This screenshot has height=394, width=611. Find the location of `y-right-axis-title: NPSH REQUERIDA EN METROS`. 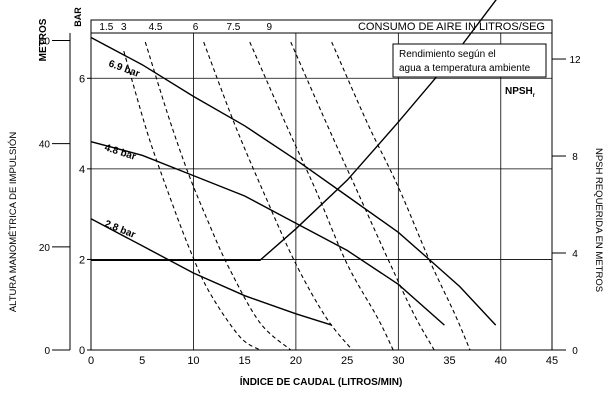

y-right-axis-title: NPSH REQUERIDA EN METROS is located at coordinates (598, 220).